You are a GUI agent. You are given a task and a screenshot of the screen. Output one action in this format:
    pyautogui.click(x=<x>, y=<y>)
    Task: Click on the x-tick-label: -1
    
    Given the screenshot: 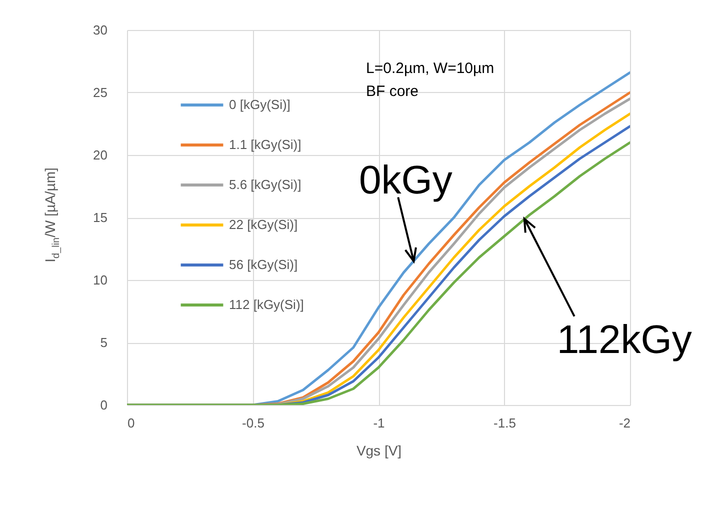 What is the action you would take?
    pyautogui.click(x=379, y=423)
    